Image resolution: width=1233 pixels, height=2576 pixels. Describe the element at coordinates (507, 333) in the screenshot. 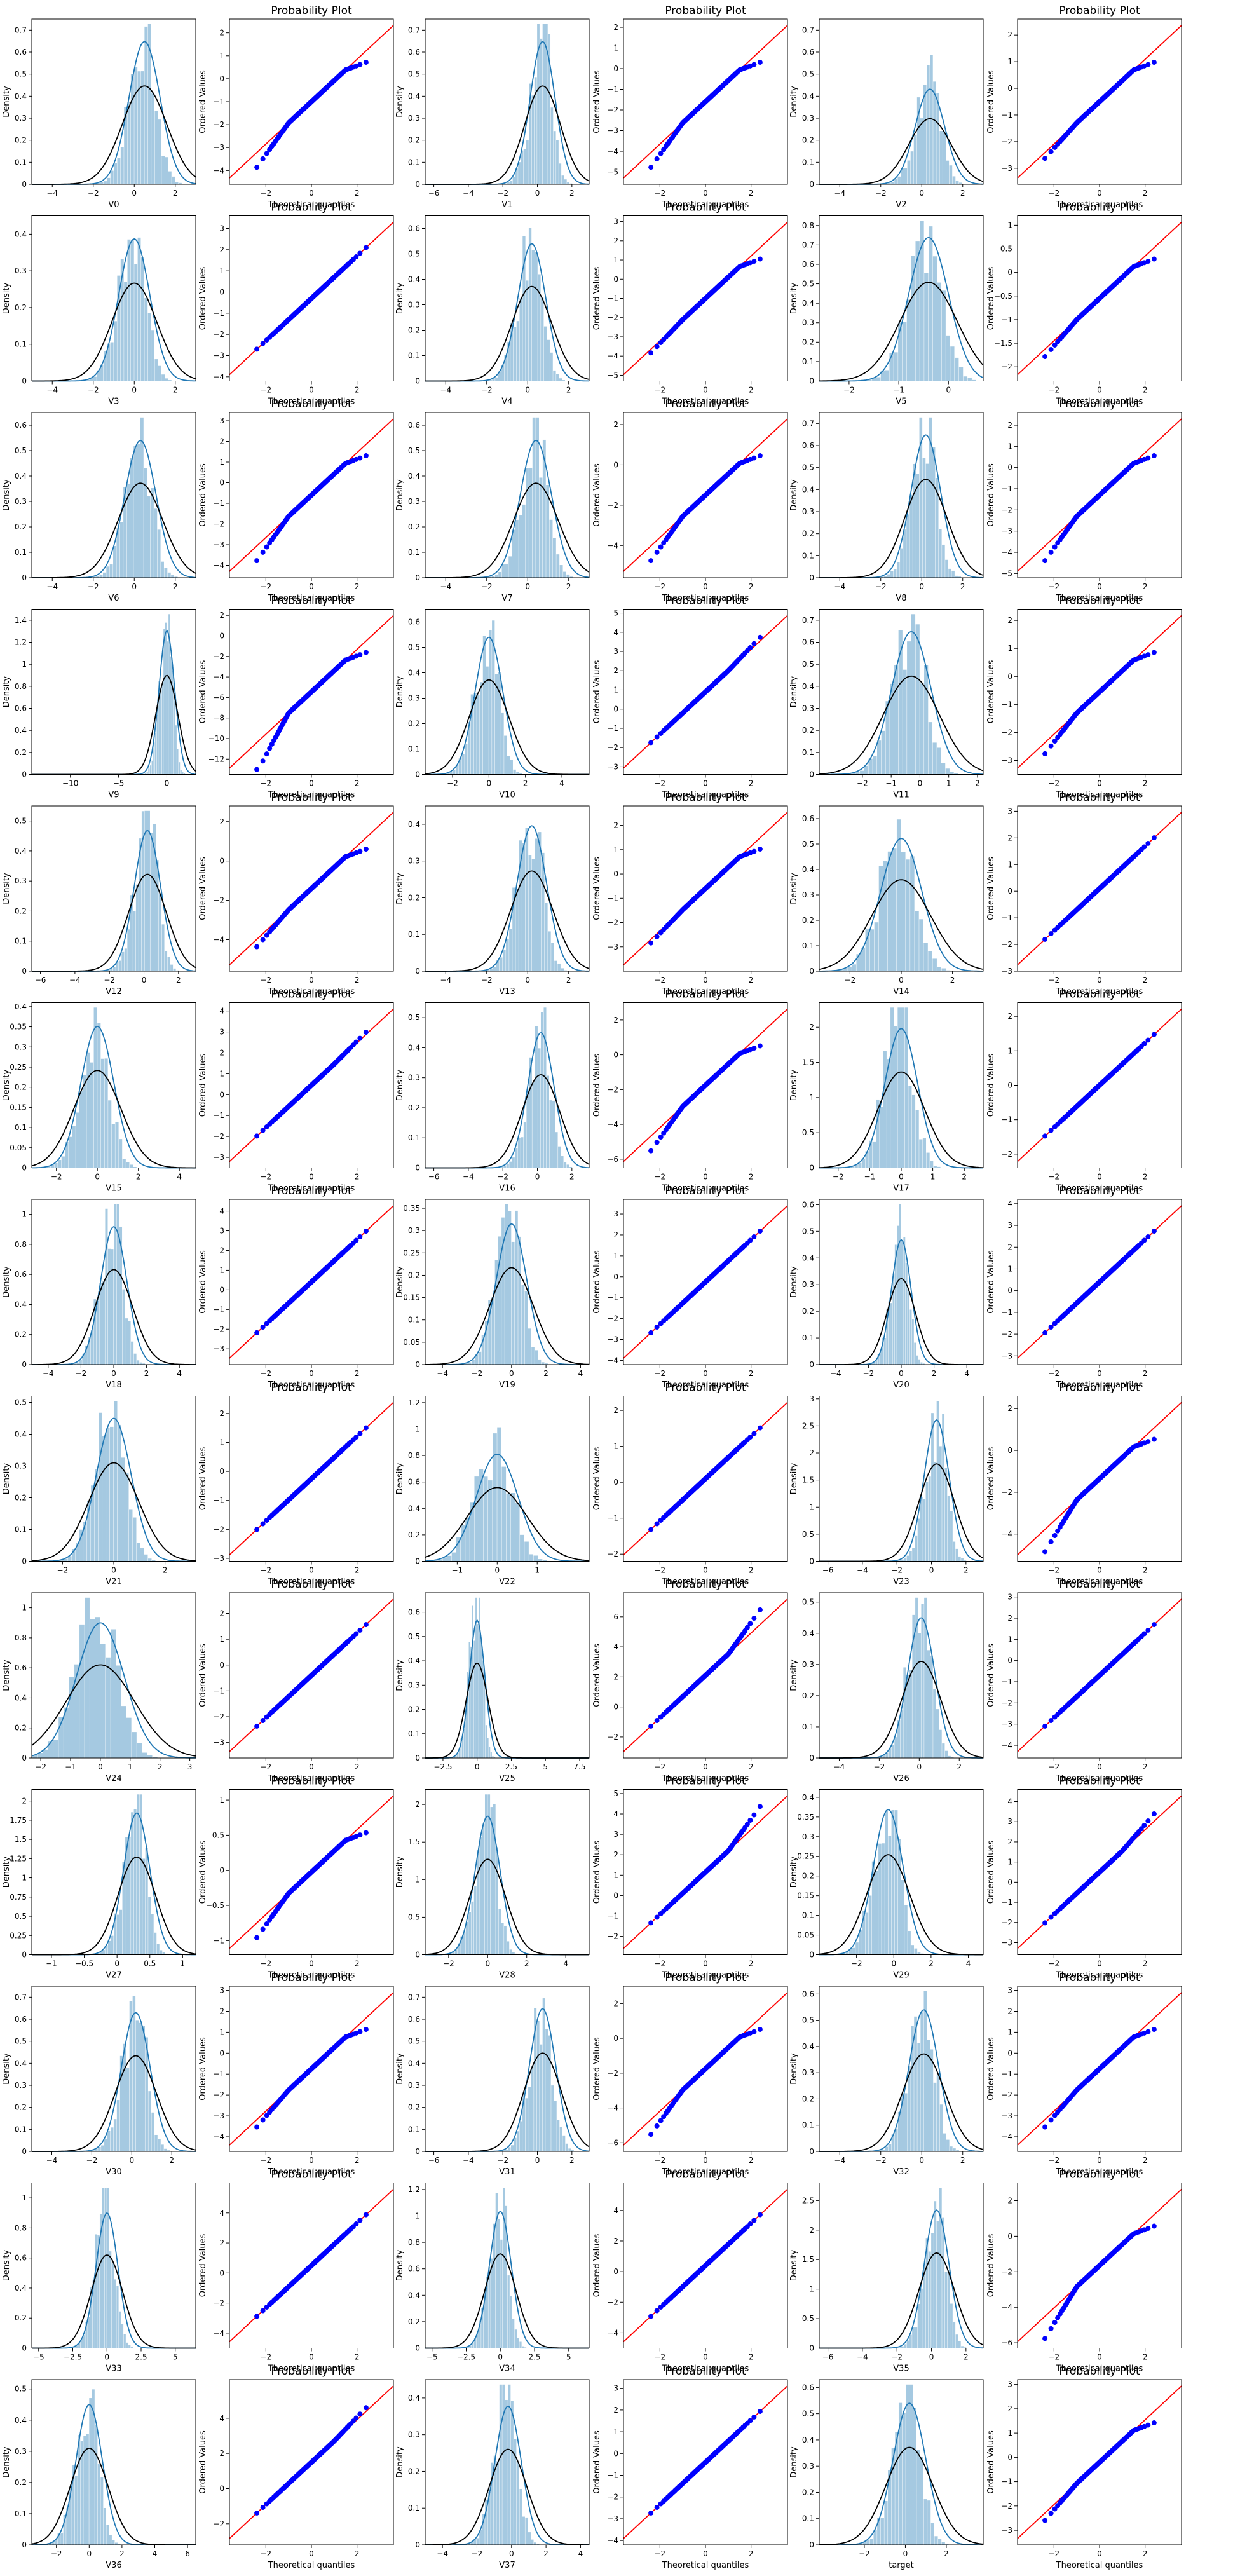

I see `normal-fit-curve` at that location.